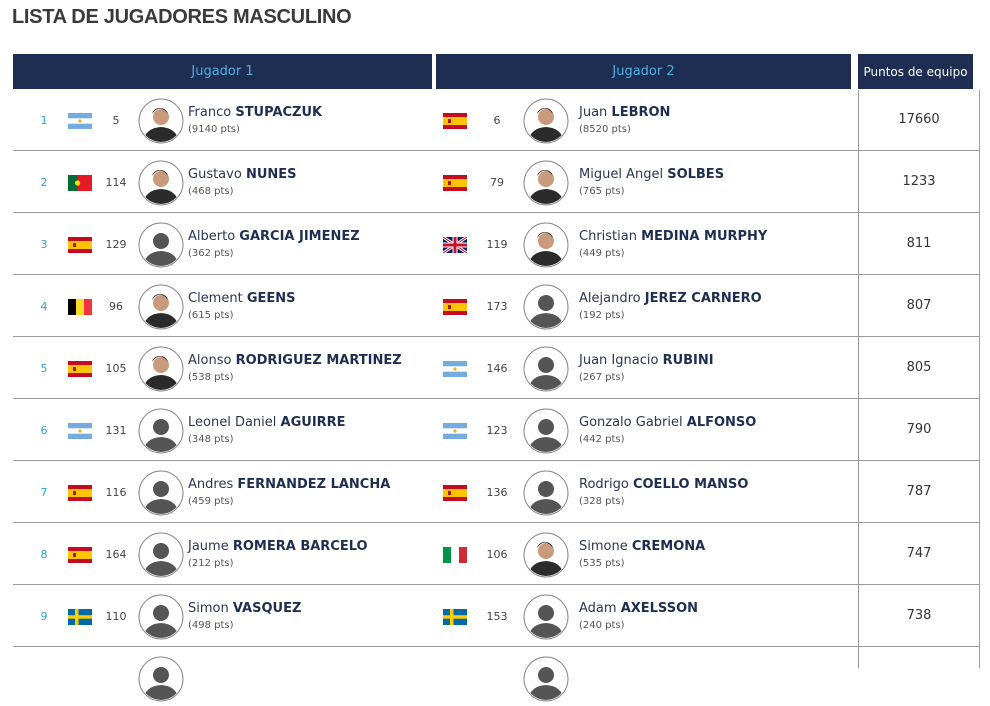 This screenshot has width=990, height=706. What do you see at coordinates (497, 492) in the screenshot?
I see `player-rank: 136` at bounding box center [497, 492].